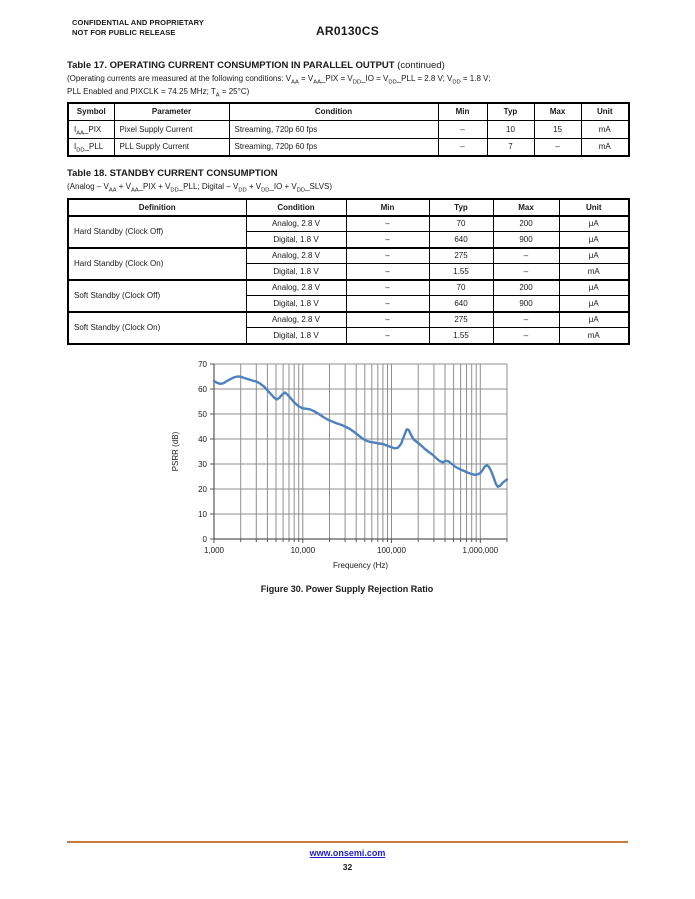 This screenshot has width=695, height=899. Describe the element at coordinates (481, 550) in the screenshot. I see `x-tick-label: 1,000,000` at that location.